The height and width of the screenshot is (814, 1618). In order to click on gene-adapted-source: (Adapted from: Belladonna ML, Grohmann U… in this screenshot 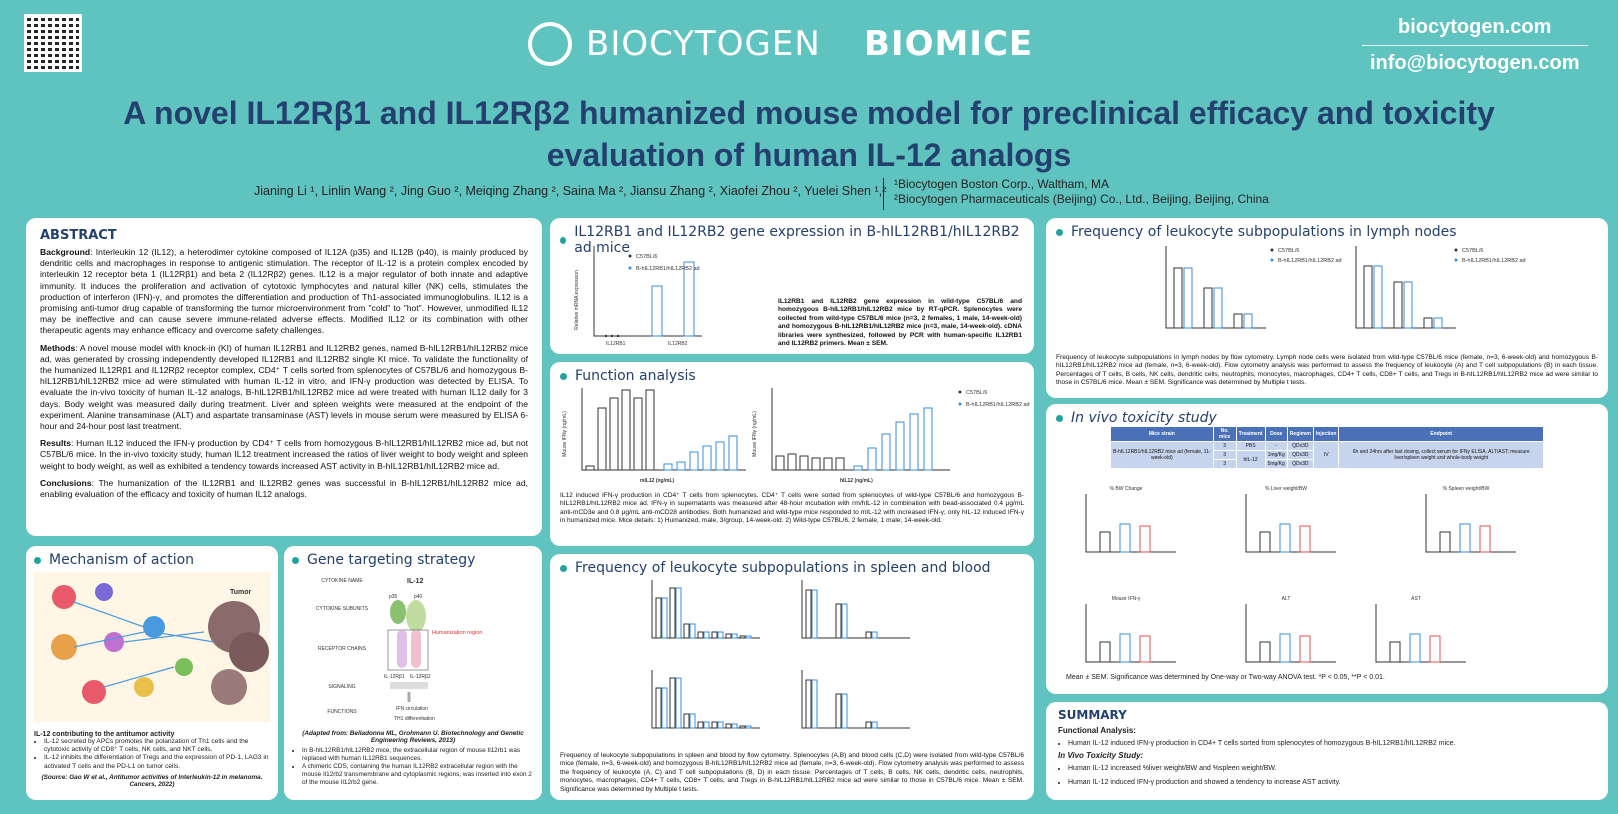, I will do `click(413, 737)`.